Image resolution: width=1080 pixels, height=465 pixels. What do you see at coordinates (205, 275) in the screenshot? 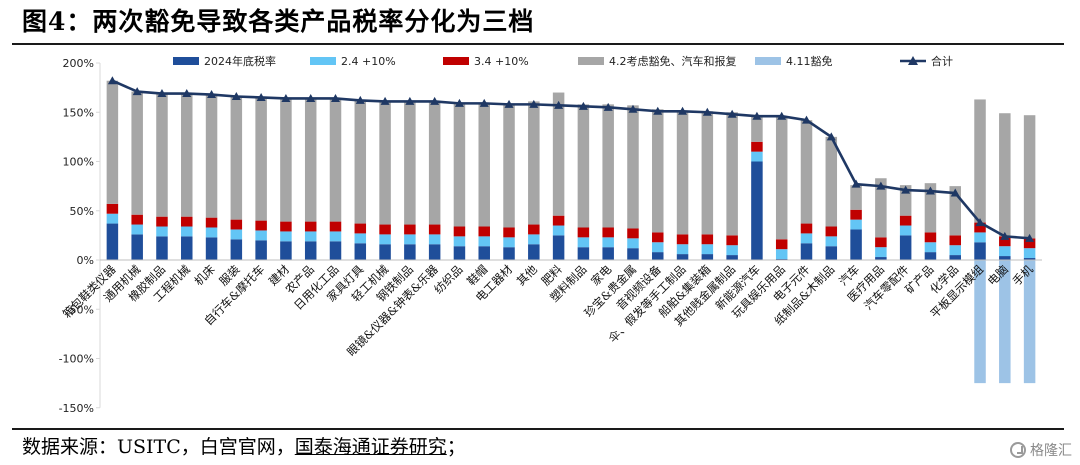
I see `x-tick-label: 机床` at bounding box center [205, 275].